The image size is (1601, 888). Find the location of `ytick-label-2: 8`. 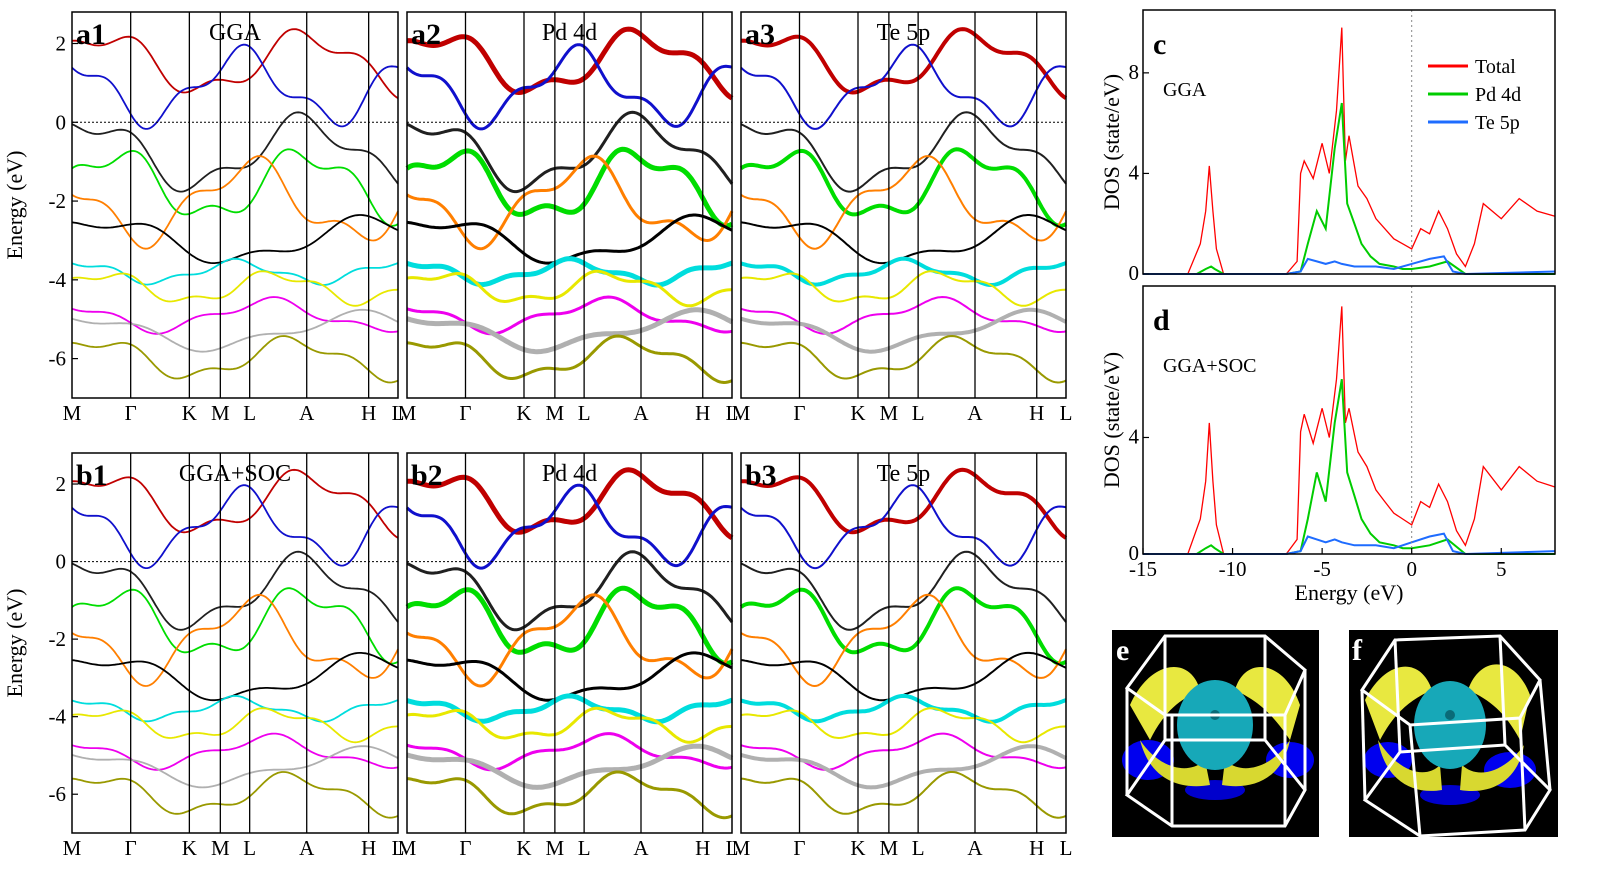

ytick-label-2: 8 is located at coordinates (1134, 72).